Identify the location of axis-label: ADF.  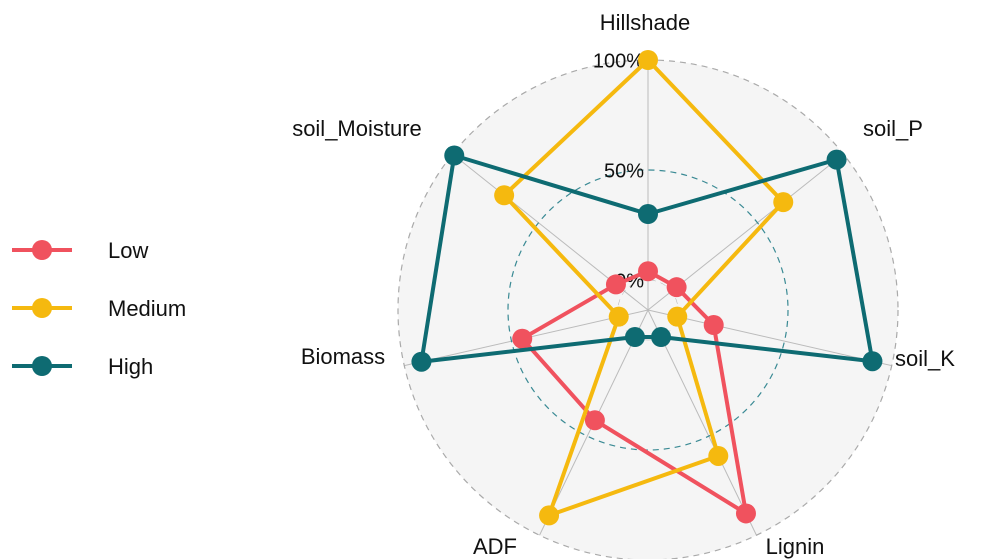
(495, 546).